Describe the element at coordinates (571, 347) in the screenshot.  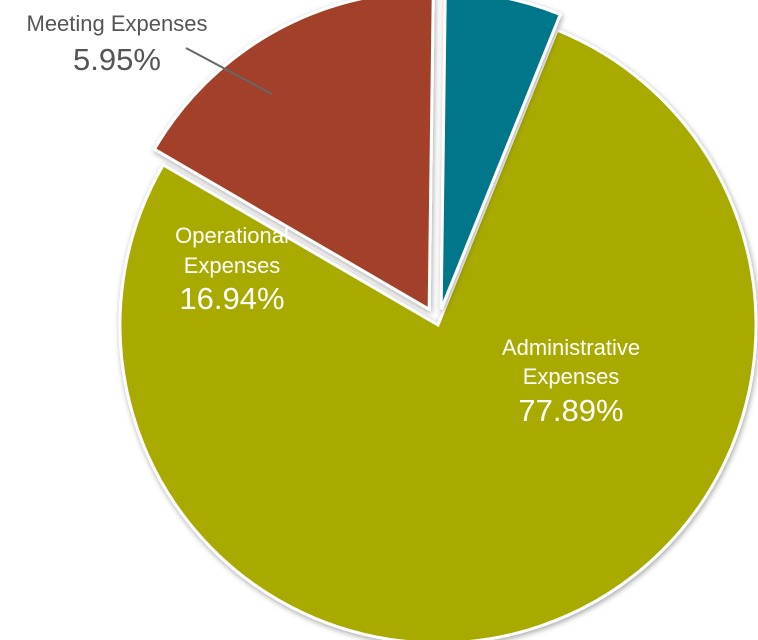
I see `slice-label-administrative-line1: Administrative` at that location.